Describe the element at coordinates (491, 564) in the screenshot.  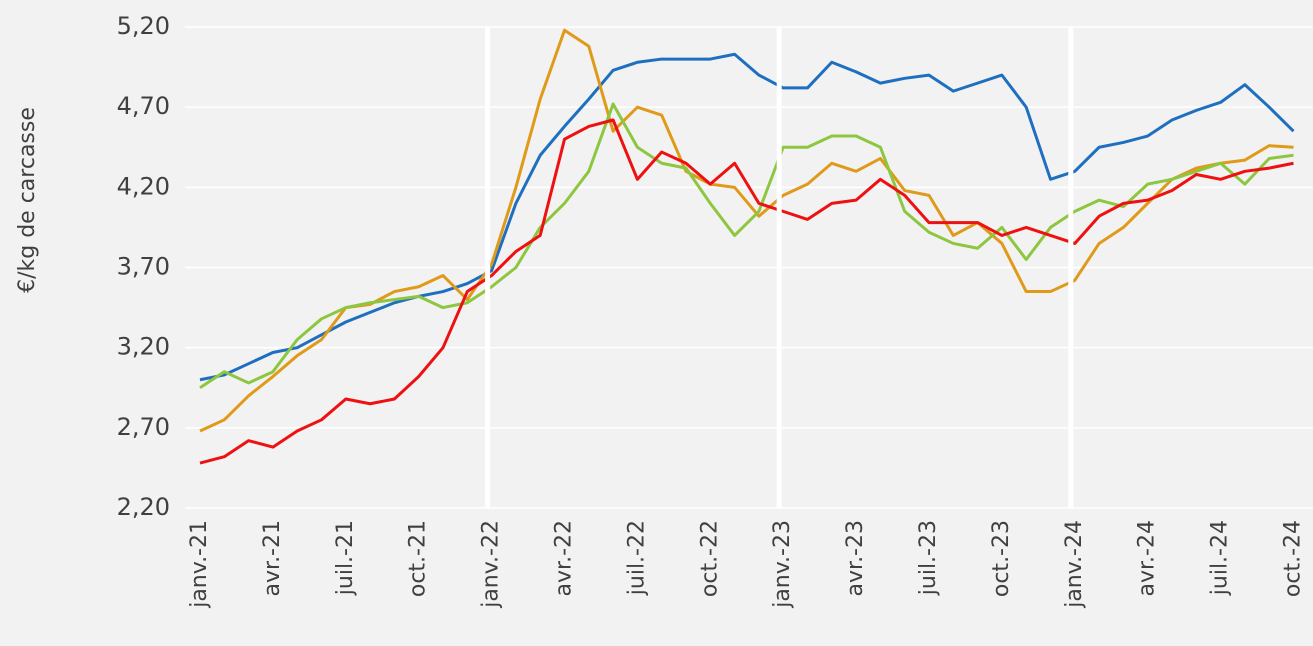
I see `x-tick-label: janv.-22` at that location.